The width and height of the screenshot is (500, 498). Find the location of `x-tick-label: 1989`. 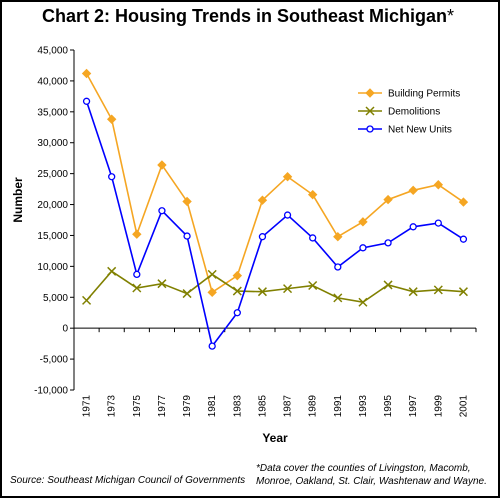

x-tick-label: 1989 is located at coordinates (313, 406).